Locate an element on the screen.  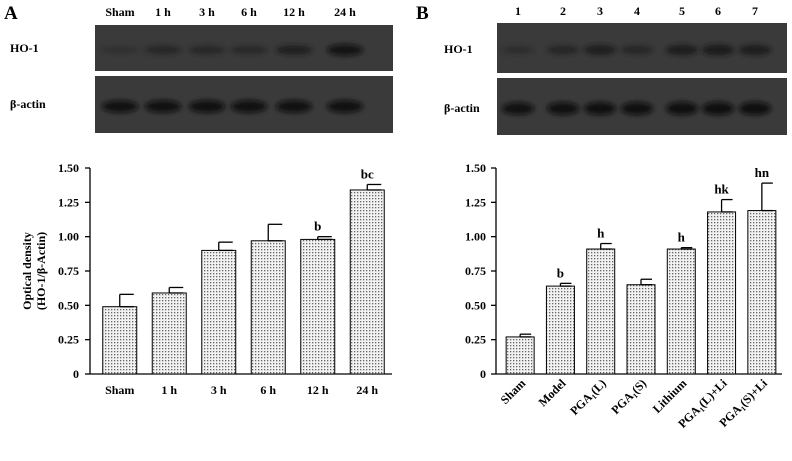
error-bar-24-h is located at coordinates (374, 187).